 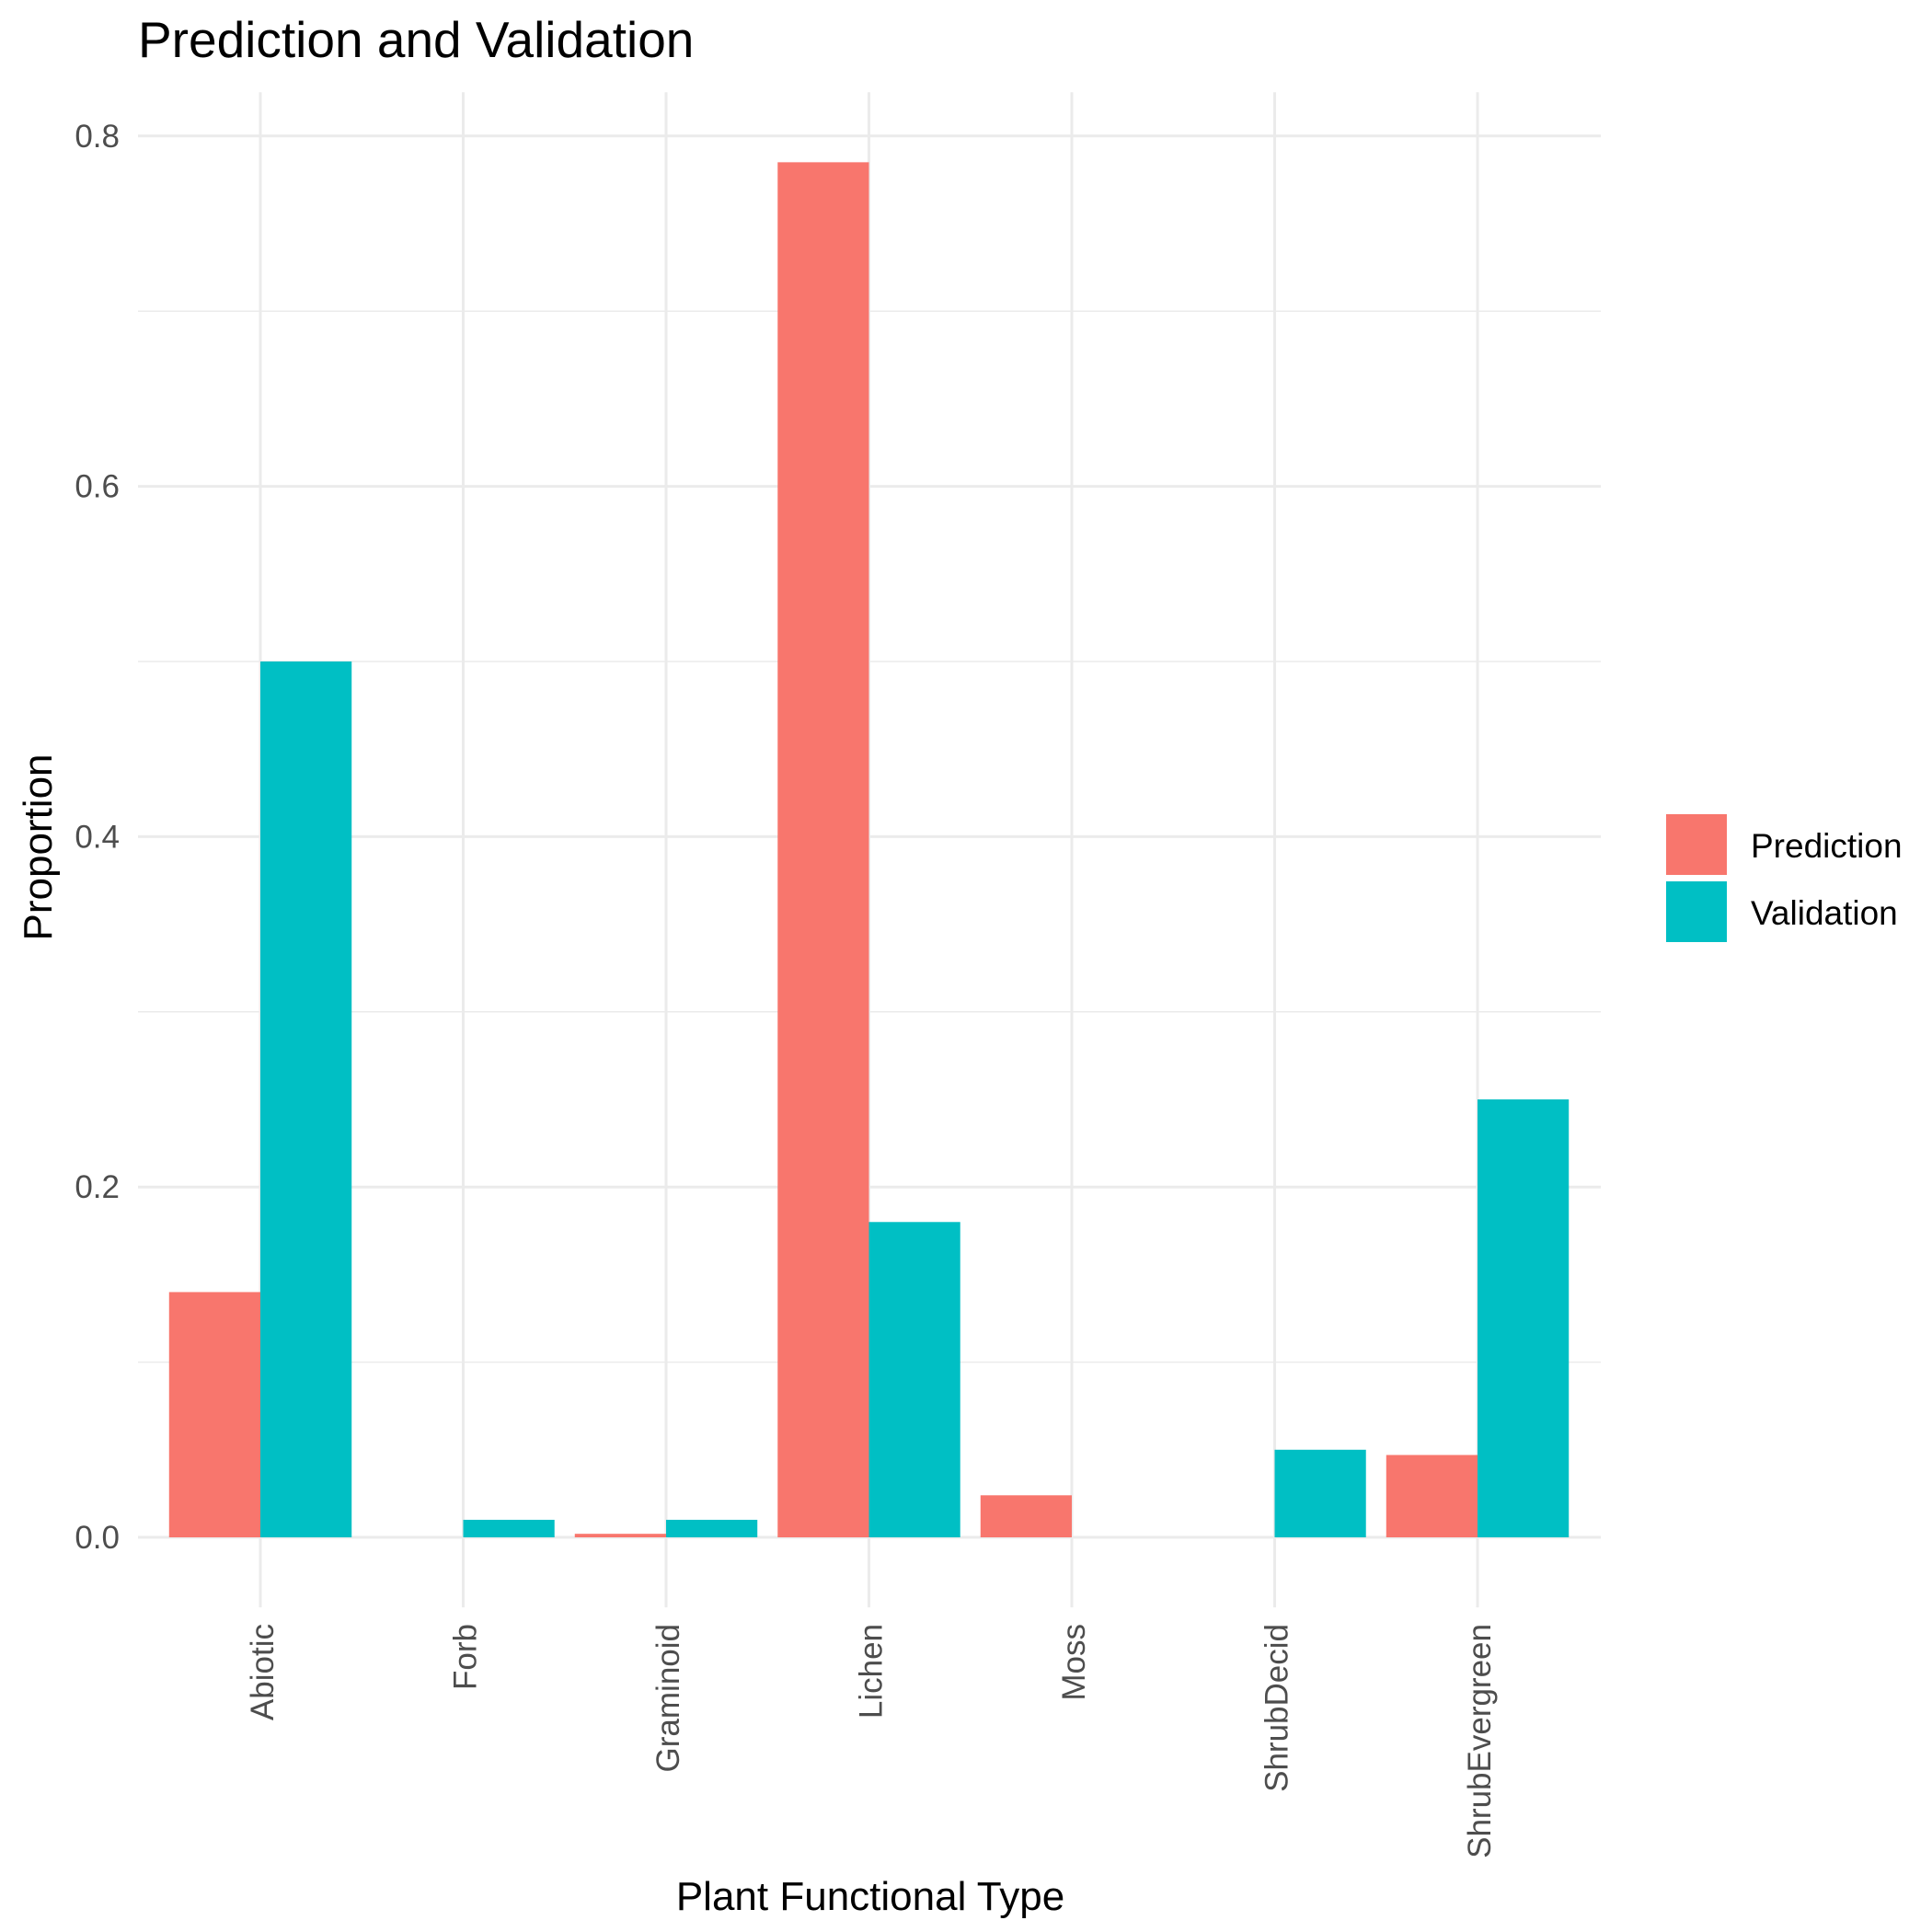 What do you see at coordinates (1074, 1662) in the screenshot?
I see `x-tick-label: Moss` at bounding box center [1074, 1662].